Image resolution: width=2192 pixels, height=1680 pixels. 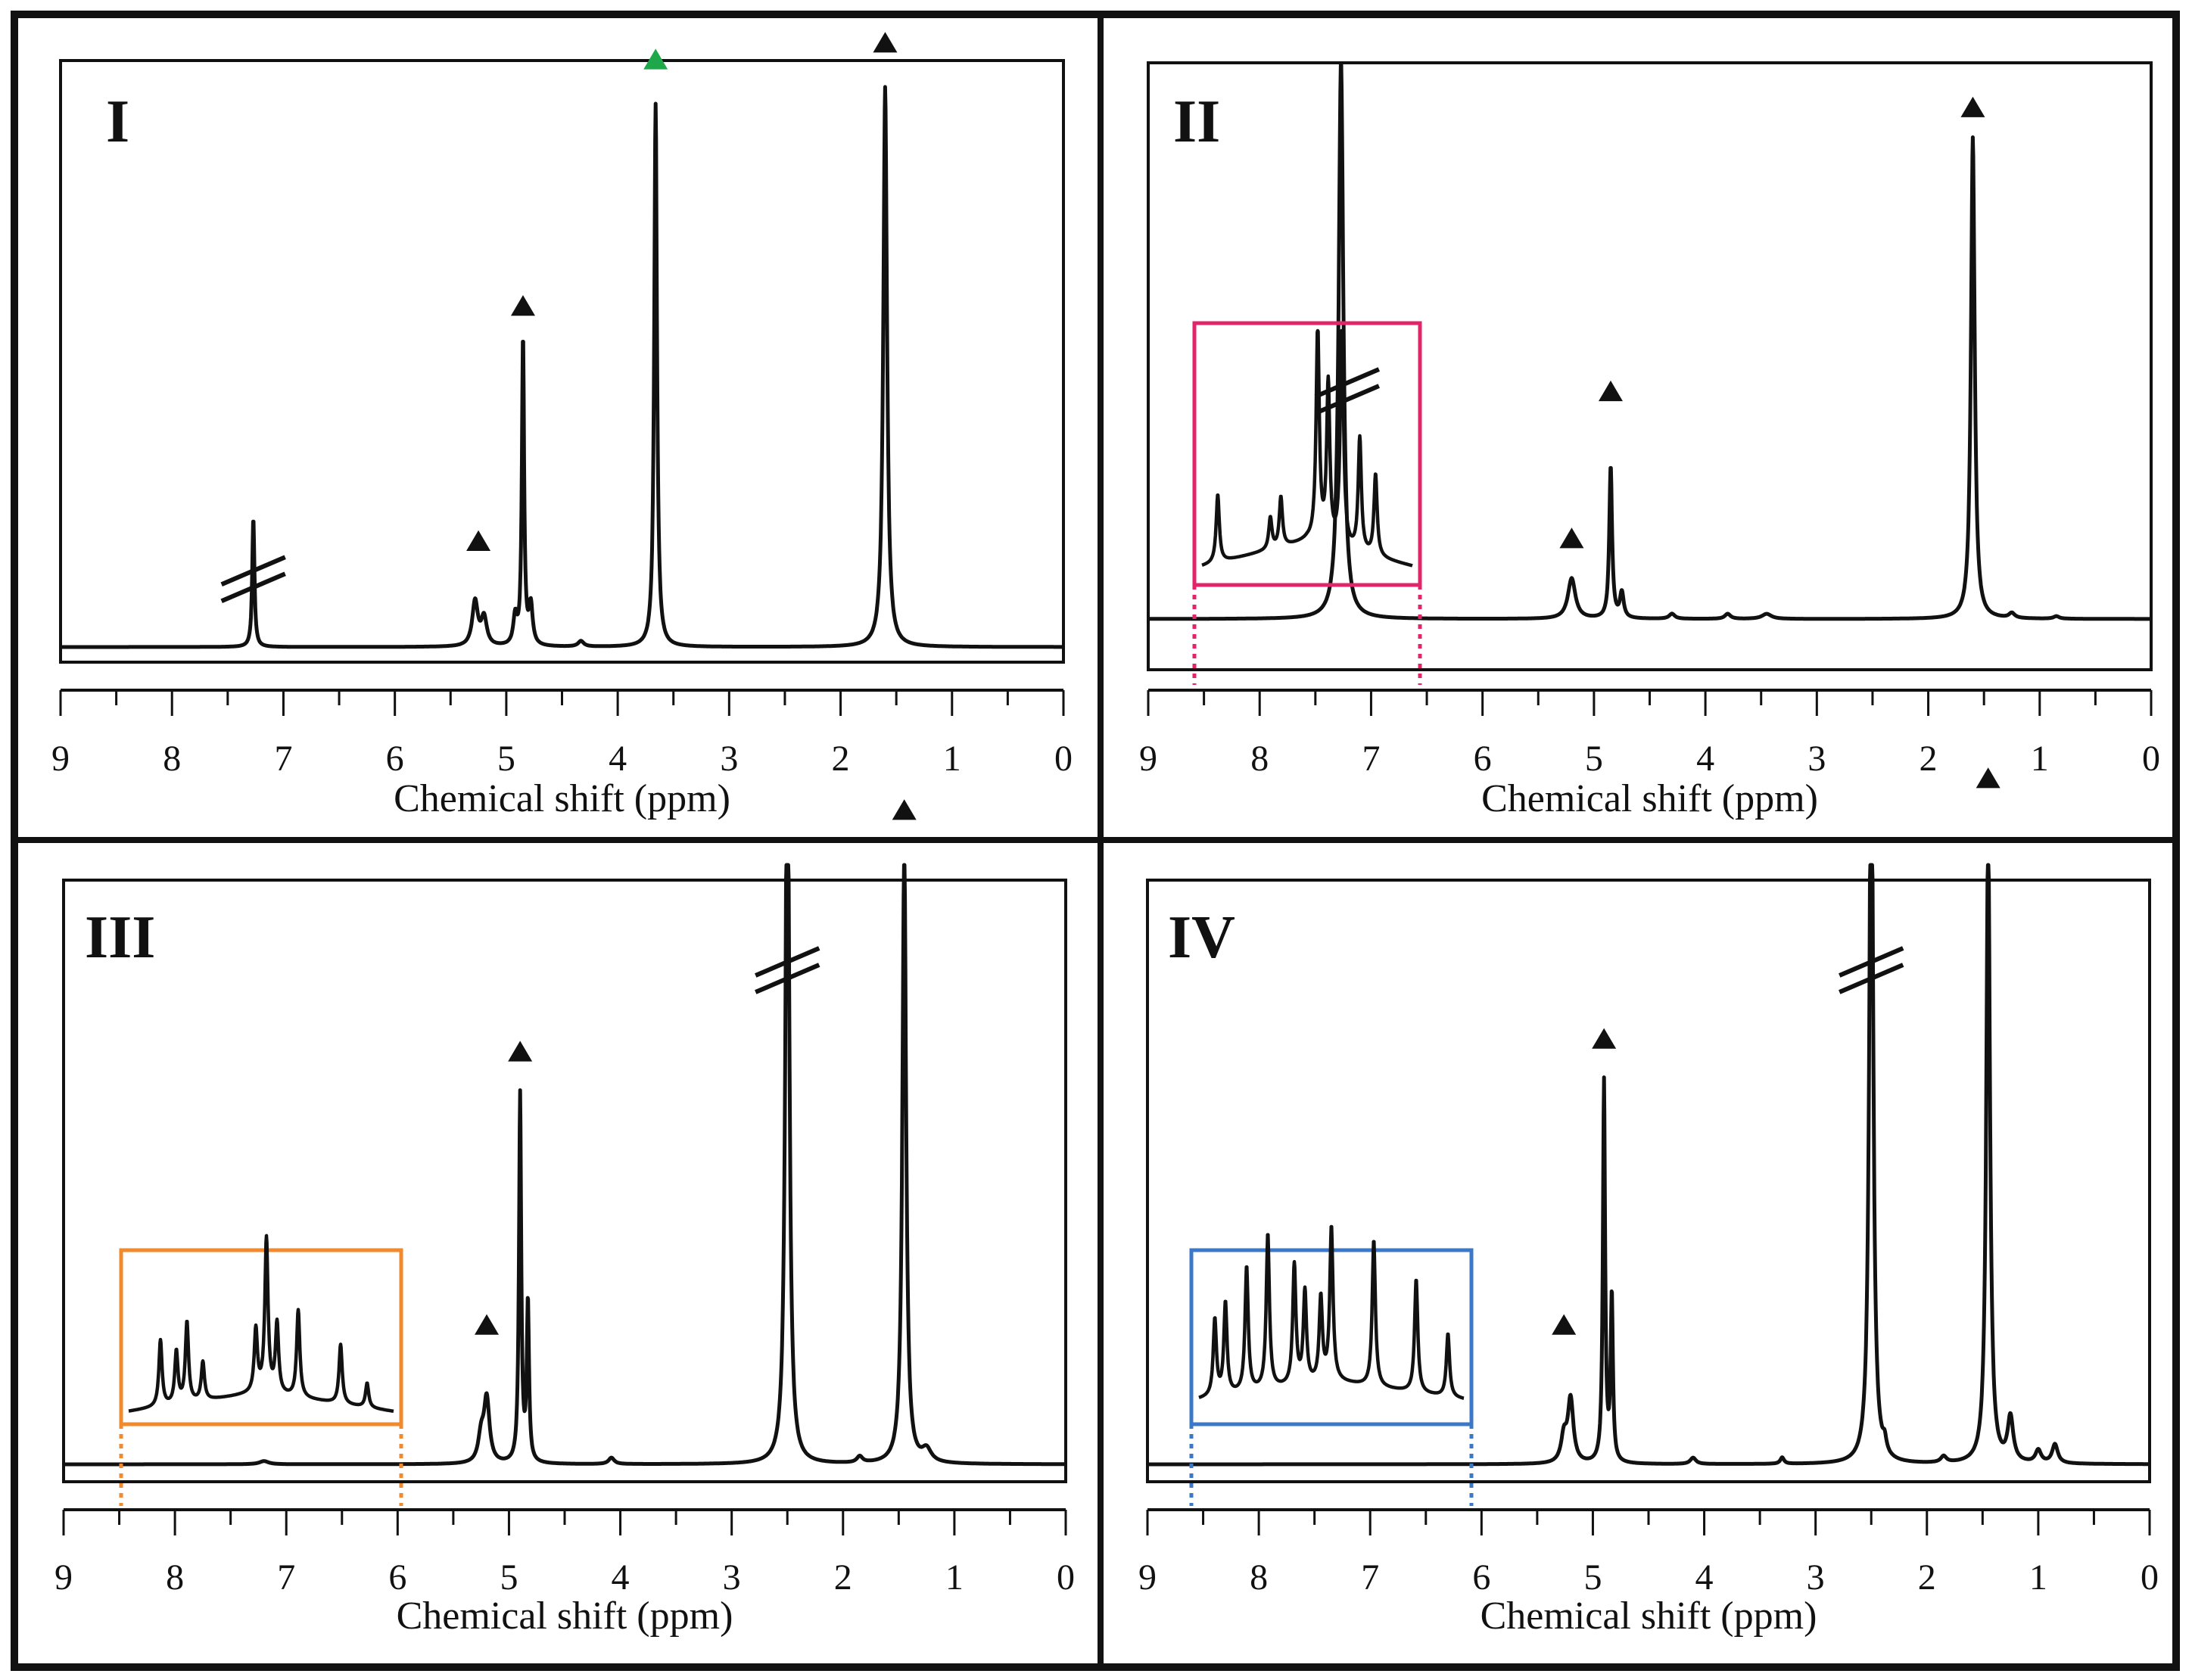 I want to click on zoom-inset-orange, so click(x=261, y=1370).